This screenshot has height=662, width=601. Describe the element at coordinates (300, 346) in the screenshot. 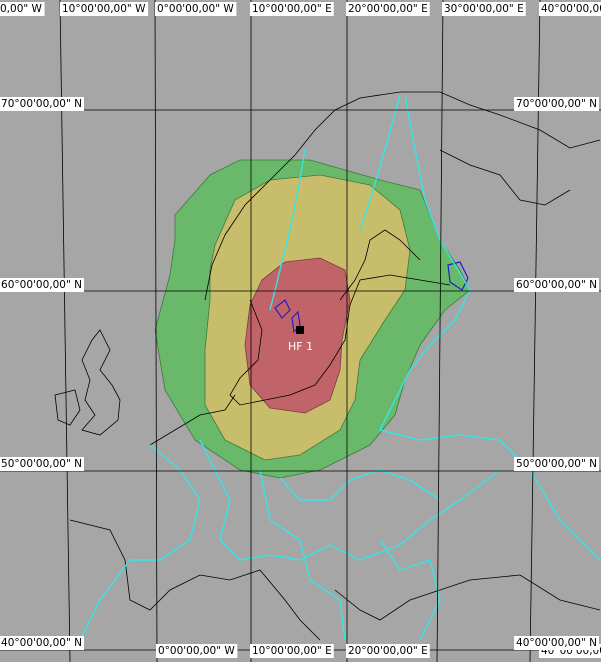

I see `station-label: HF 1` at that location.